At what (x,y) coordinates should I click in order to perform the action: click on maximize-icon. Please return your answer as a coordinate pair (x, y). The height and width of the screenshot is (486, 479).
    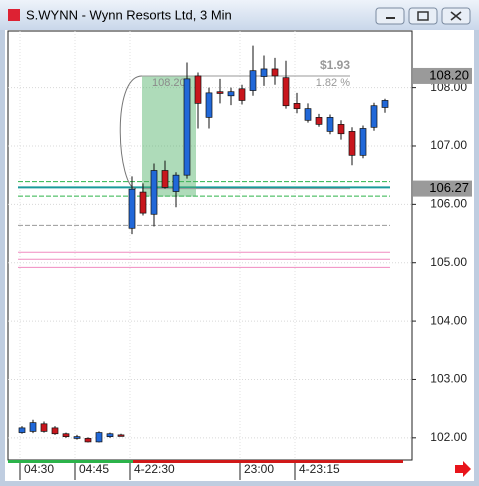
    Looking at the image, I should click on (423, 16).